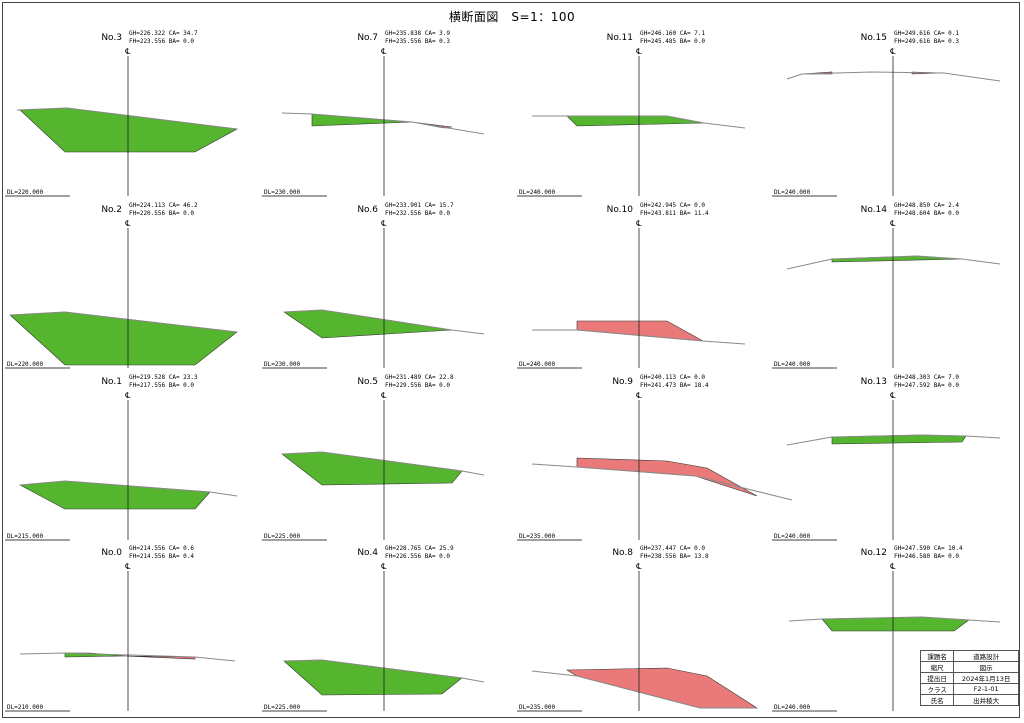 This screenshot has width=1024, height=723. I want to click on datum-label: DL=220.000, so click(25, 192).